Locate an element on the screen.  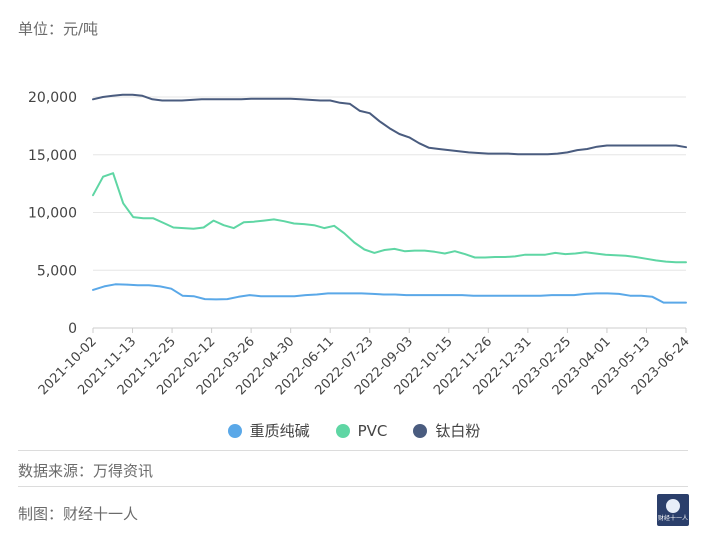
y-tick-label: 0 is located at coordinates (72, 329).